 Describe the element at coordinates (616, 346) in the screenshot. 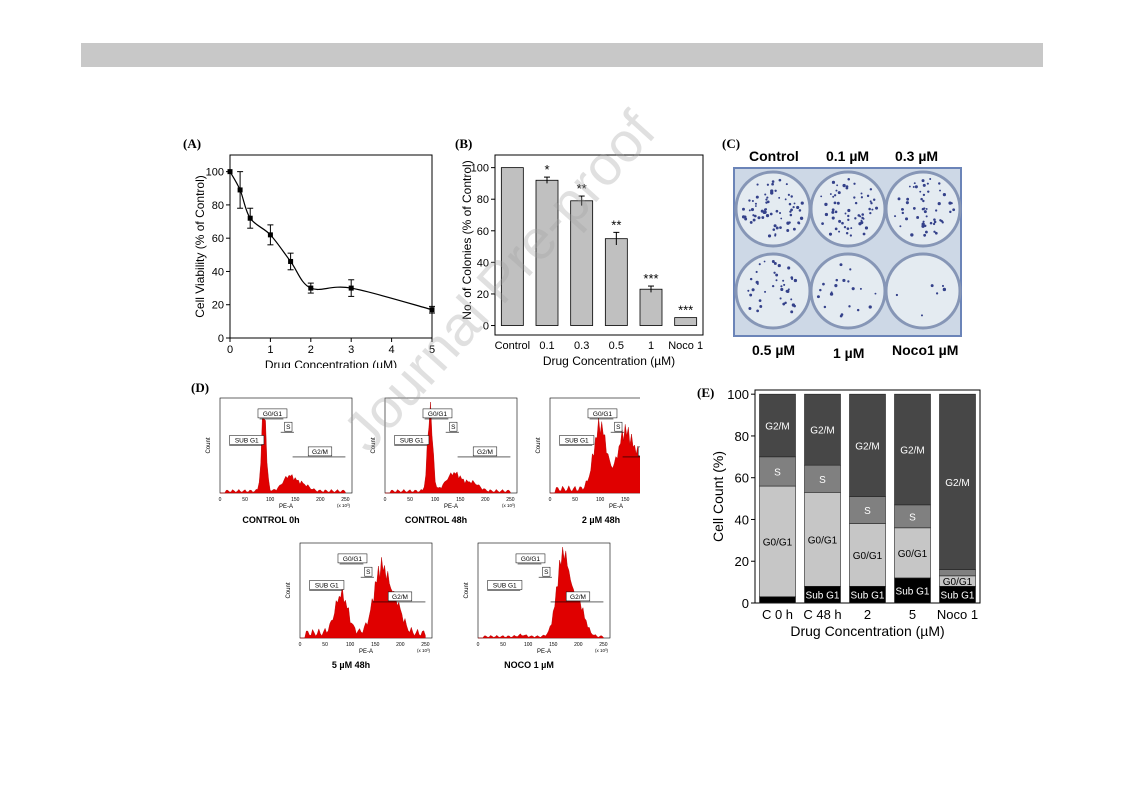

I see `x-tick-label: 0.5` at that location.